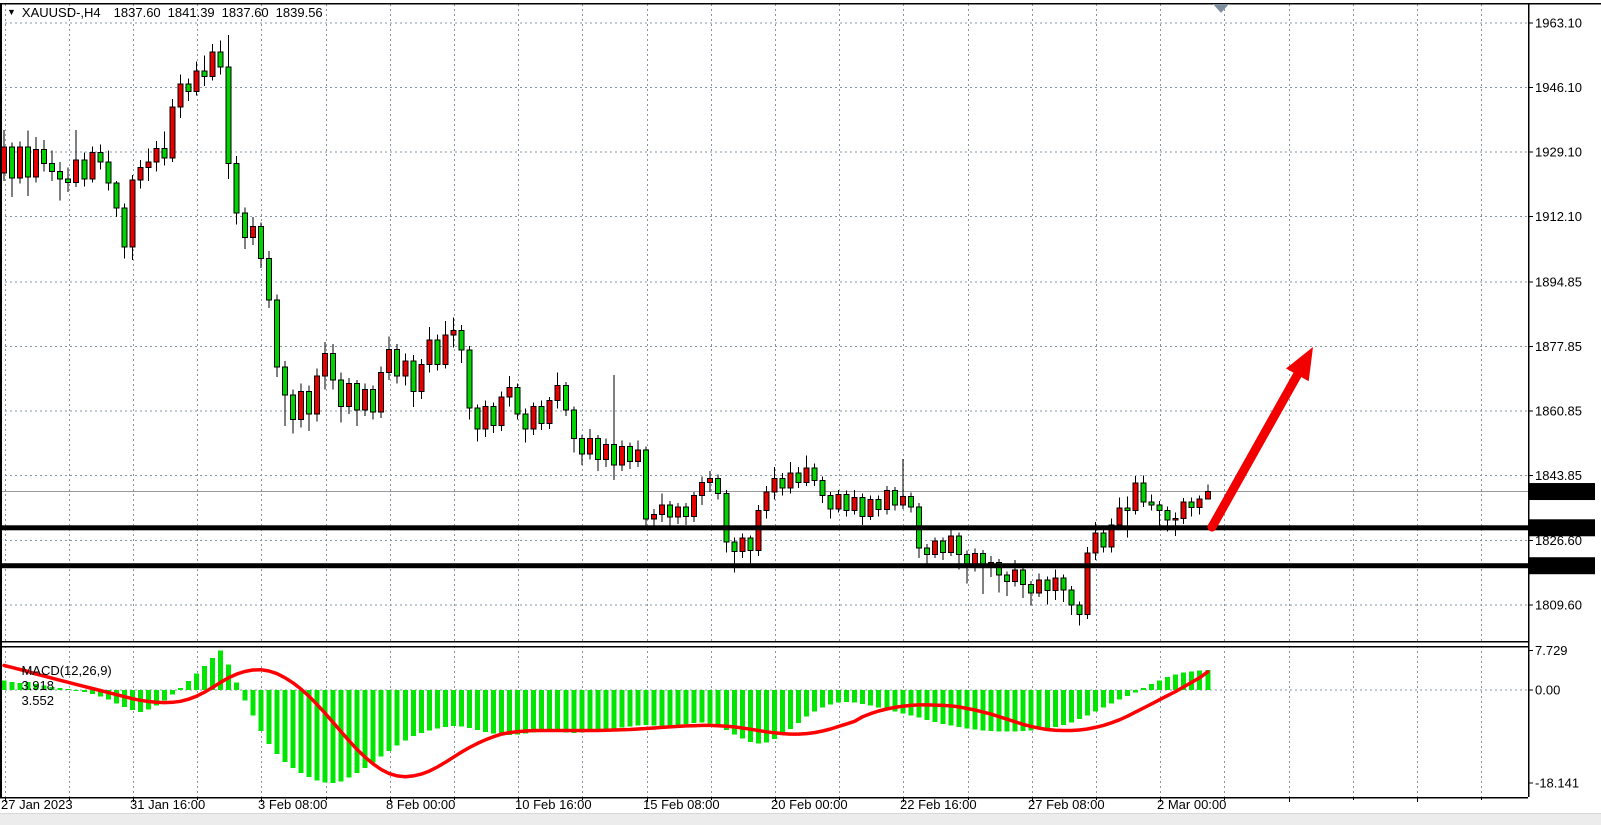  I want to click on macd-main-value: 3.918, so click(37, 685).